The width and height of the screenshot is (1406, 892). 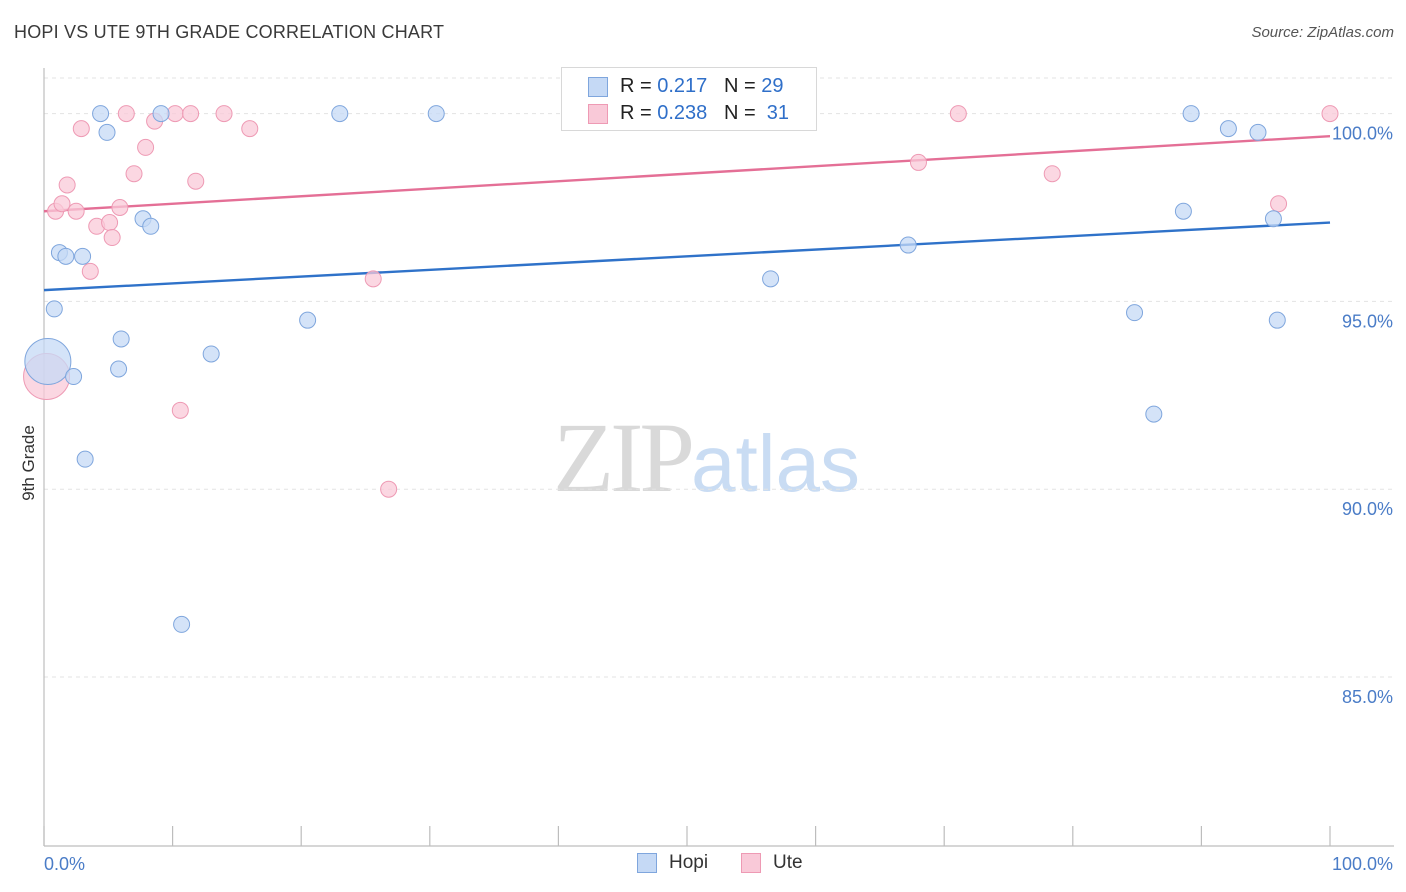 What do you see at coordinates (742, 113) in the screenshot?
I see `legend-ute-n-label: N =` at bounding box center [742, 113].